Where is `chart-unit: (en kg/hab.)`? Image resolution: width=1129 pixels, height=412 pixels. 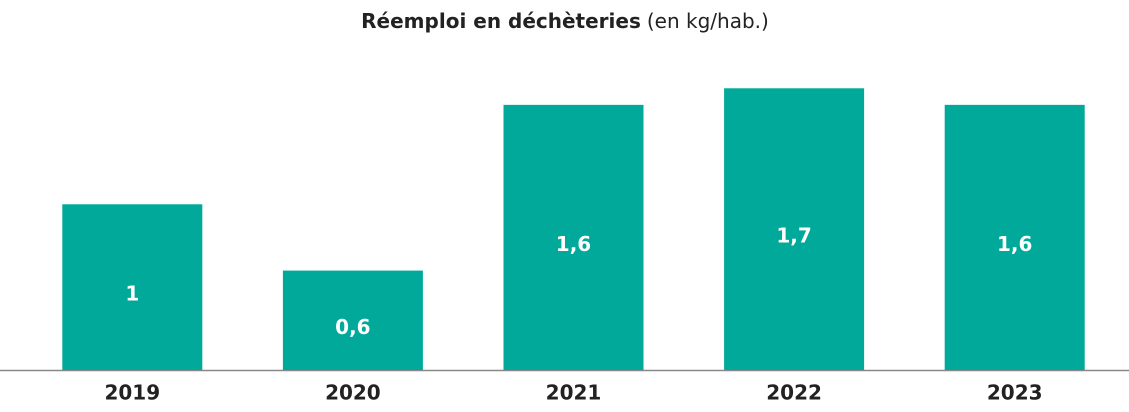 chart-unit: (en kg/hab.) is located at coordinates (708, 21).